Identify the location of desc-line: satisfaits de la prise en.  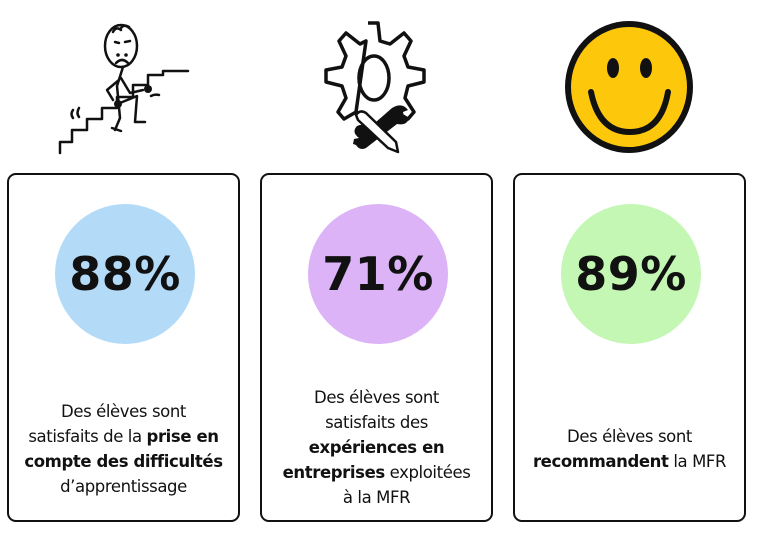
(123, 436).